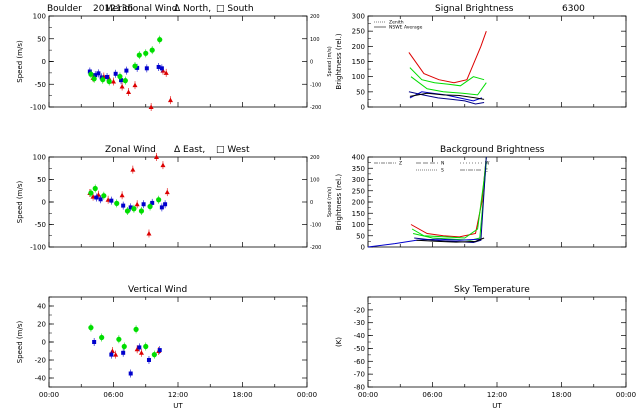 This screenshot has width=640, height=420. What do you see at coordinates (339, 202) in the screenshot?
I see `y-axis-label: Brightness (rel.)` at bounding box center [339, 202].